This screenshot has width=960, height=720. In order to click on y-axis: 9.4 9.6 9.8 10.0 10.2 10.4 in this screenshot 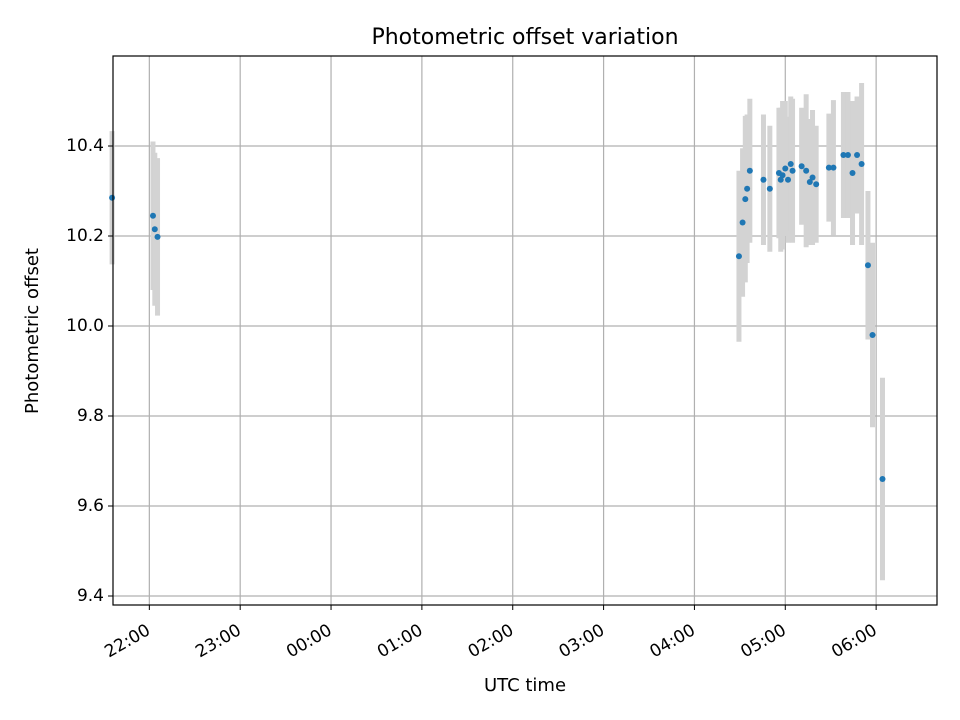, I will do `click(89, 371)`.